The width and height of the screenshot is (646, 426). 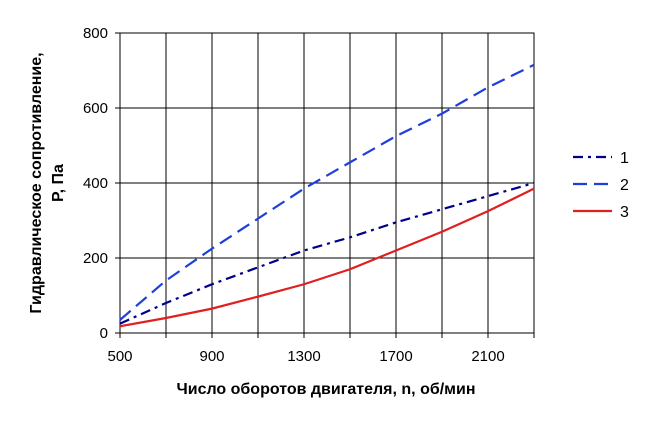 I want to click on x-tick-labels: 500 900 1300 1700 2100, so click(x=321, y=349).